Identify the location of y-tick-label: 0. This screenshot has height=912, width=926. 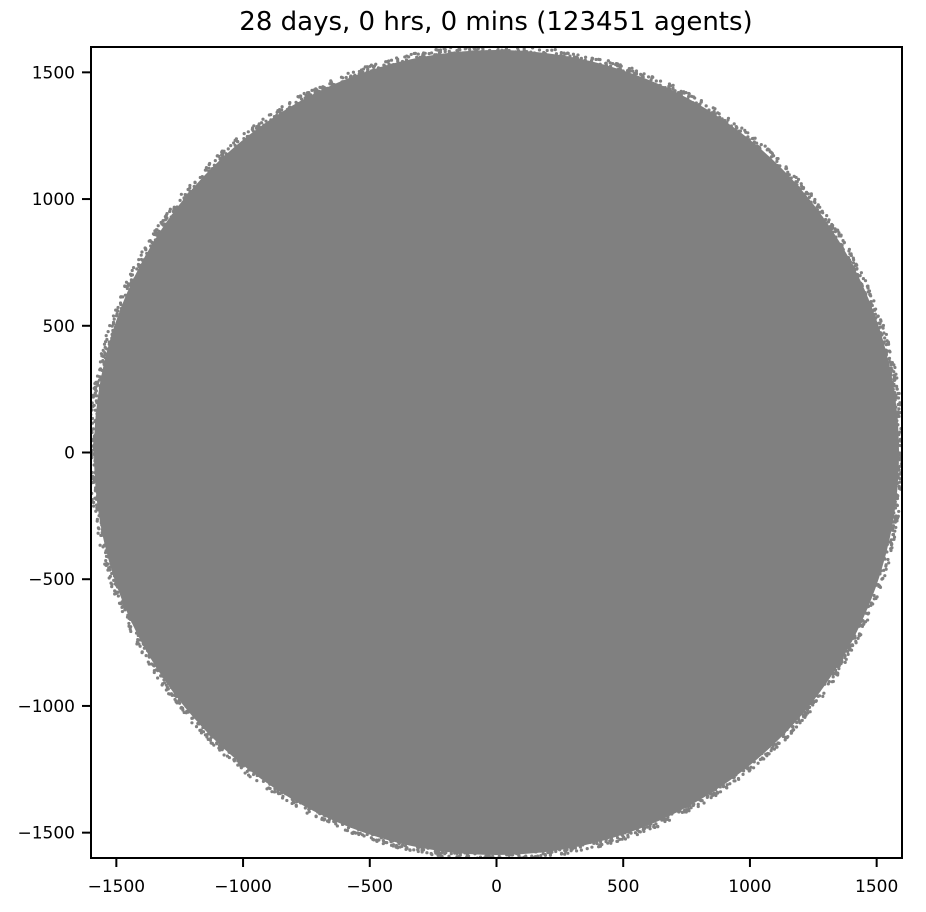
(69, 454).